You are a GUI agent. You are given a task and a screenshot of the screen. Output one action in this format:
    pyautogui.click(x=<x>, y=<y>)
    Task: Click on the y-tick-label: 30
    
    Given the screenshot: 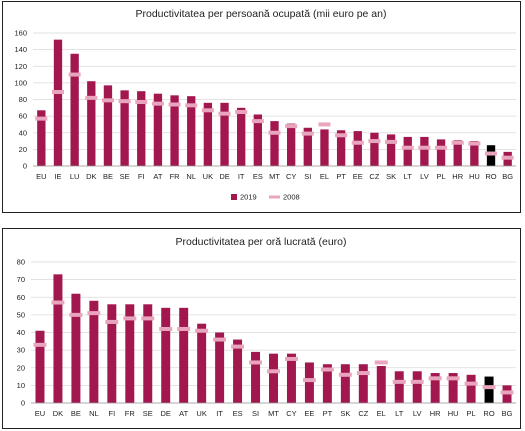 What is the action you would take?
    pyautogui.click(x=21, y=350)
    